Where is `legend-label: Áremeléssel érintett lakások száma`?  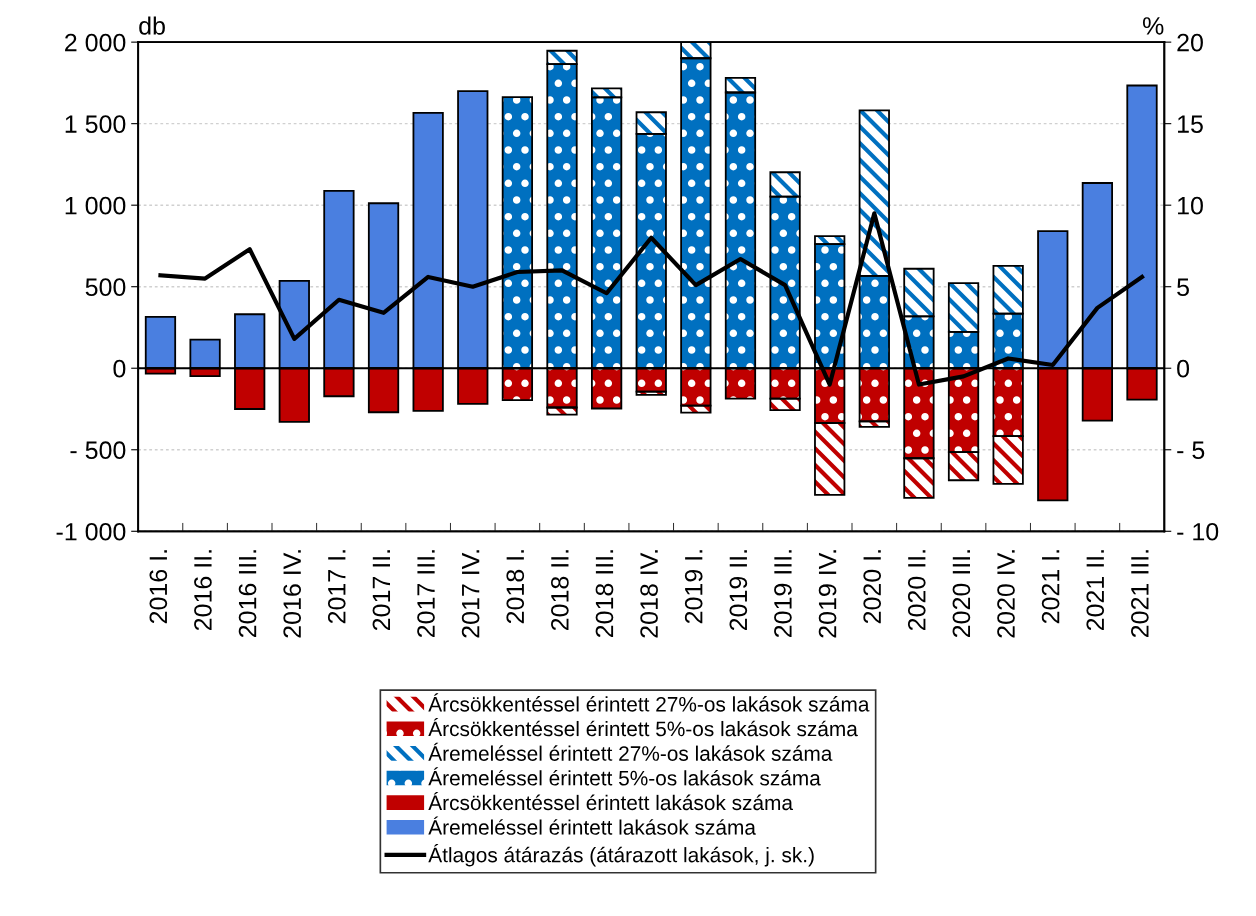 legend-label: Áremeléssel érintett lakások száma is located at coordinates (592, 825).